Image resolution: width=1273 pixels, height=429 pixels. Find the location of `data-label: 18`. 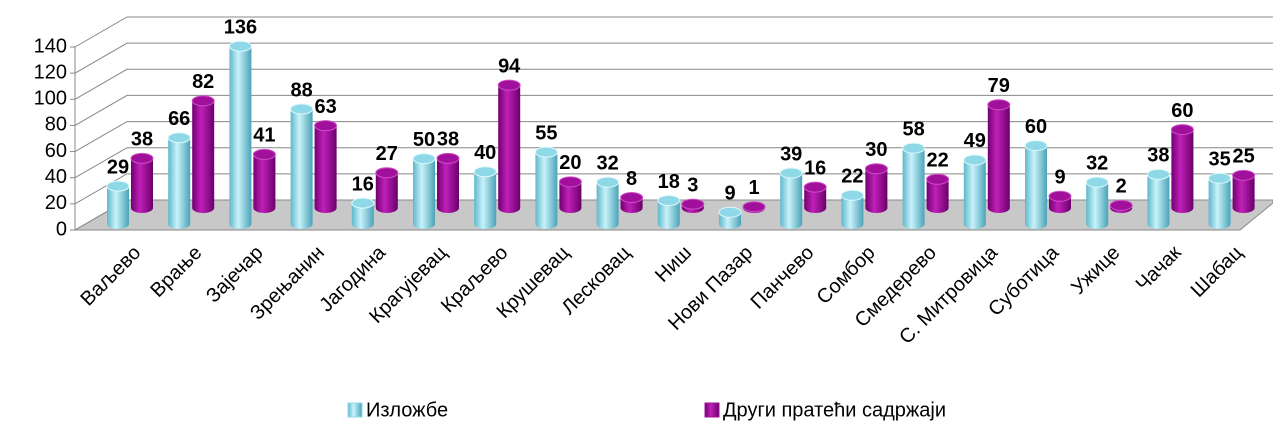

data-label: 18 is located at coordinates (669, 182).